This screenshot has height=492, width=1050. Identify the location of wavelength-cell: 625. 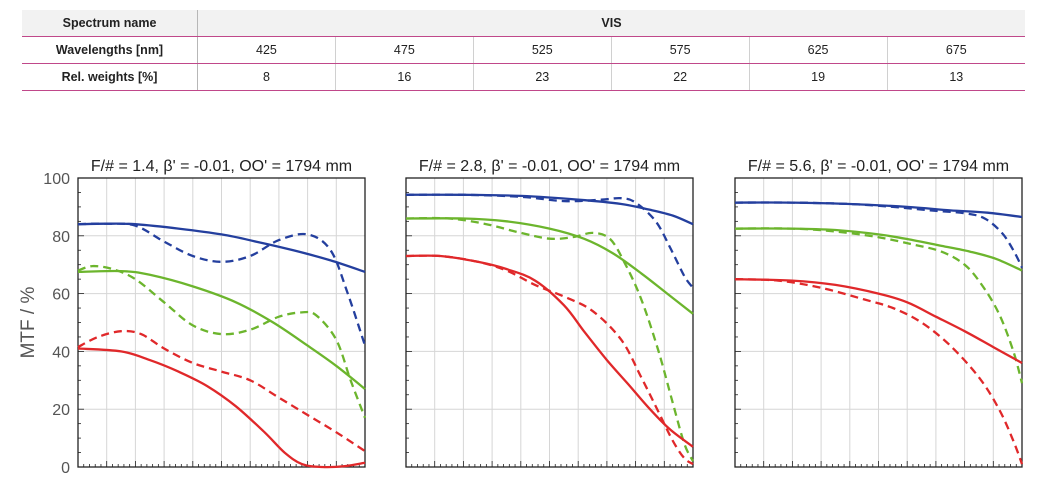
(818, 50).